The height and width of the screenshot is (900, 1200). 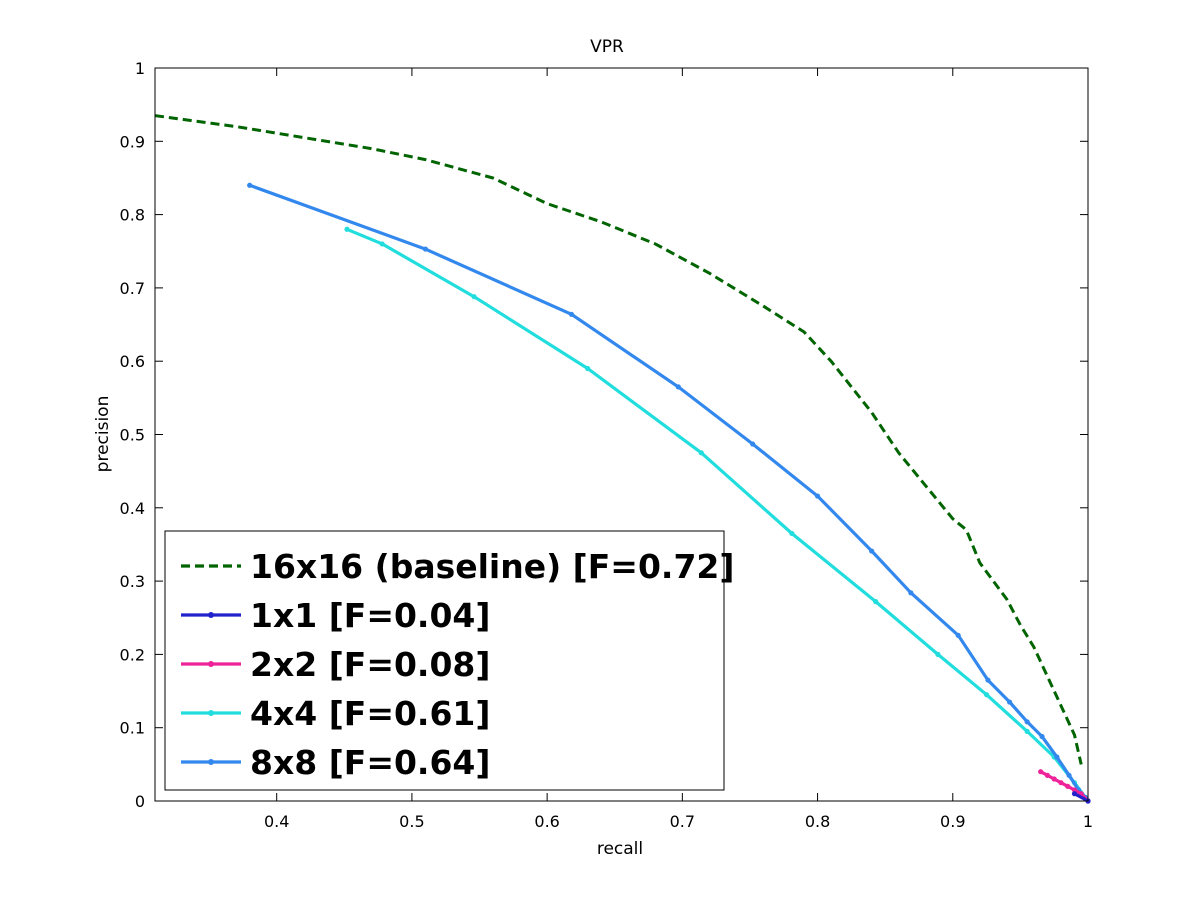 I want to click on y-tick-label: 0.8, so click(x=132, y=215).